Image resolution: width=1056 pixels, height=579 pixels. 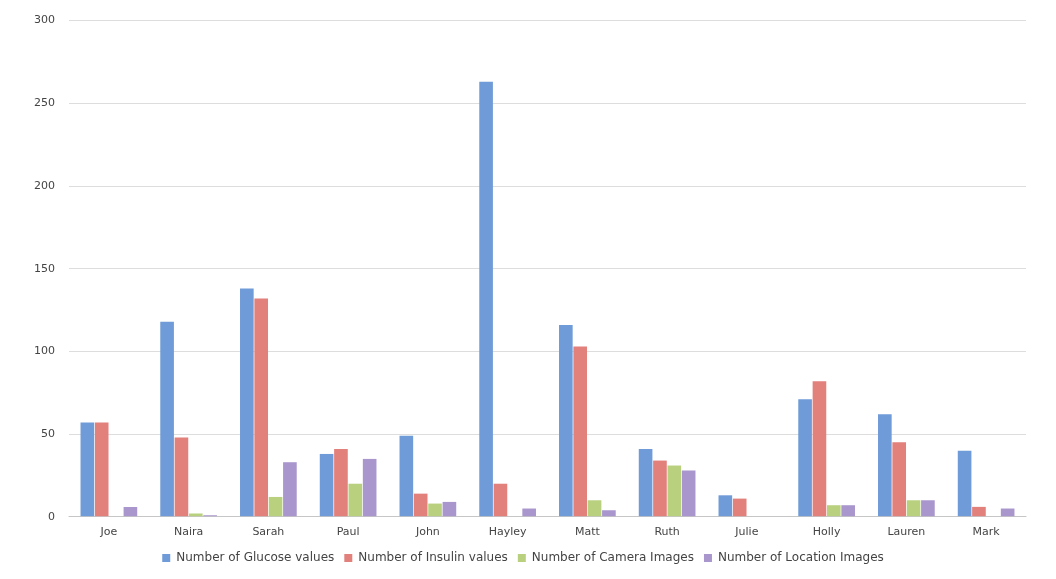 What do you see at coordinates (44, 268) in the screenshot?
I see `y-tick-label: 150` at bounding box center [44, 268].